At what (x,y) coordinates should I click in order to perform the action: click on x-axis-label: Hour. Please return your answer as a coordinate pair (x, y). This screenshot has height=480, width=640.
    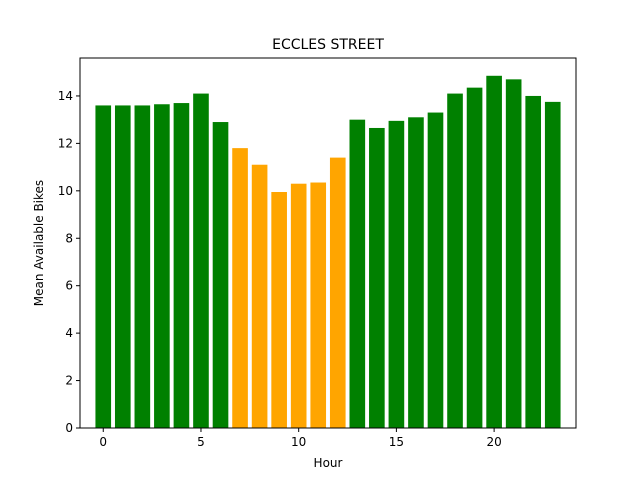
    Looking at the image, I should click on (328, 463).